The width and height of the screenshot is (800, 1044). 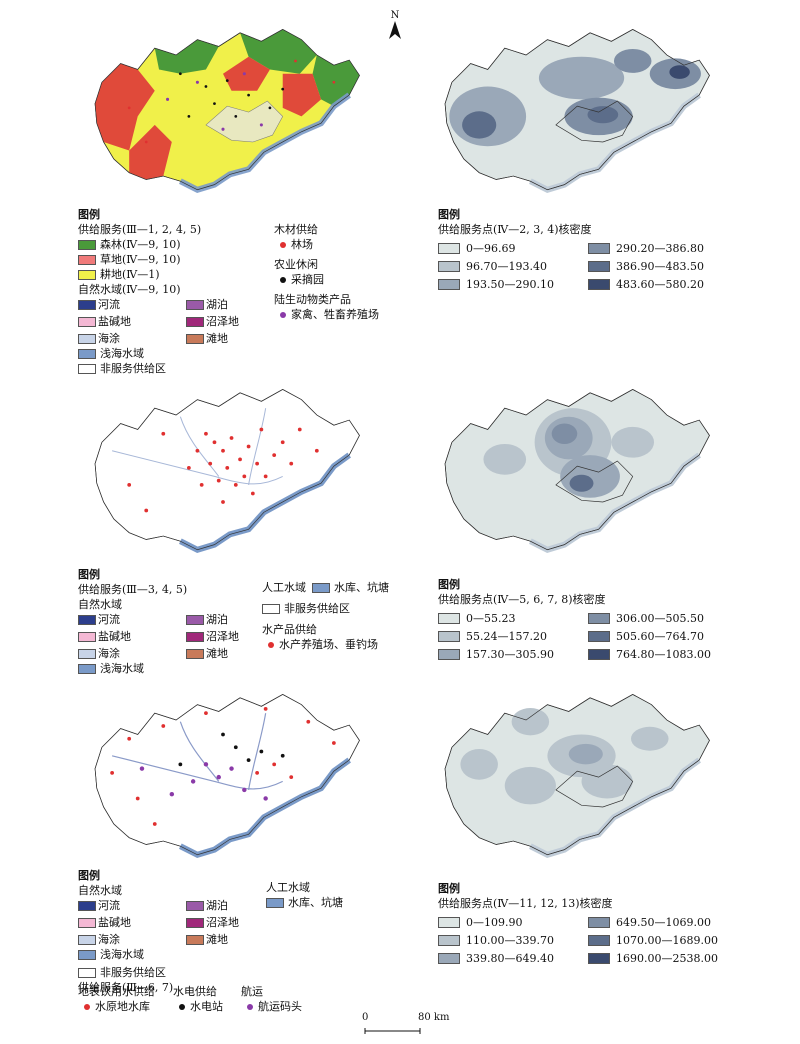 I want to click on legend-label: 森林(Ⅳ—9, 10), so click(x=140, y=244).